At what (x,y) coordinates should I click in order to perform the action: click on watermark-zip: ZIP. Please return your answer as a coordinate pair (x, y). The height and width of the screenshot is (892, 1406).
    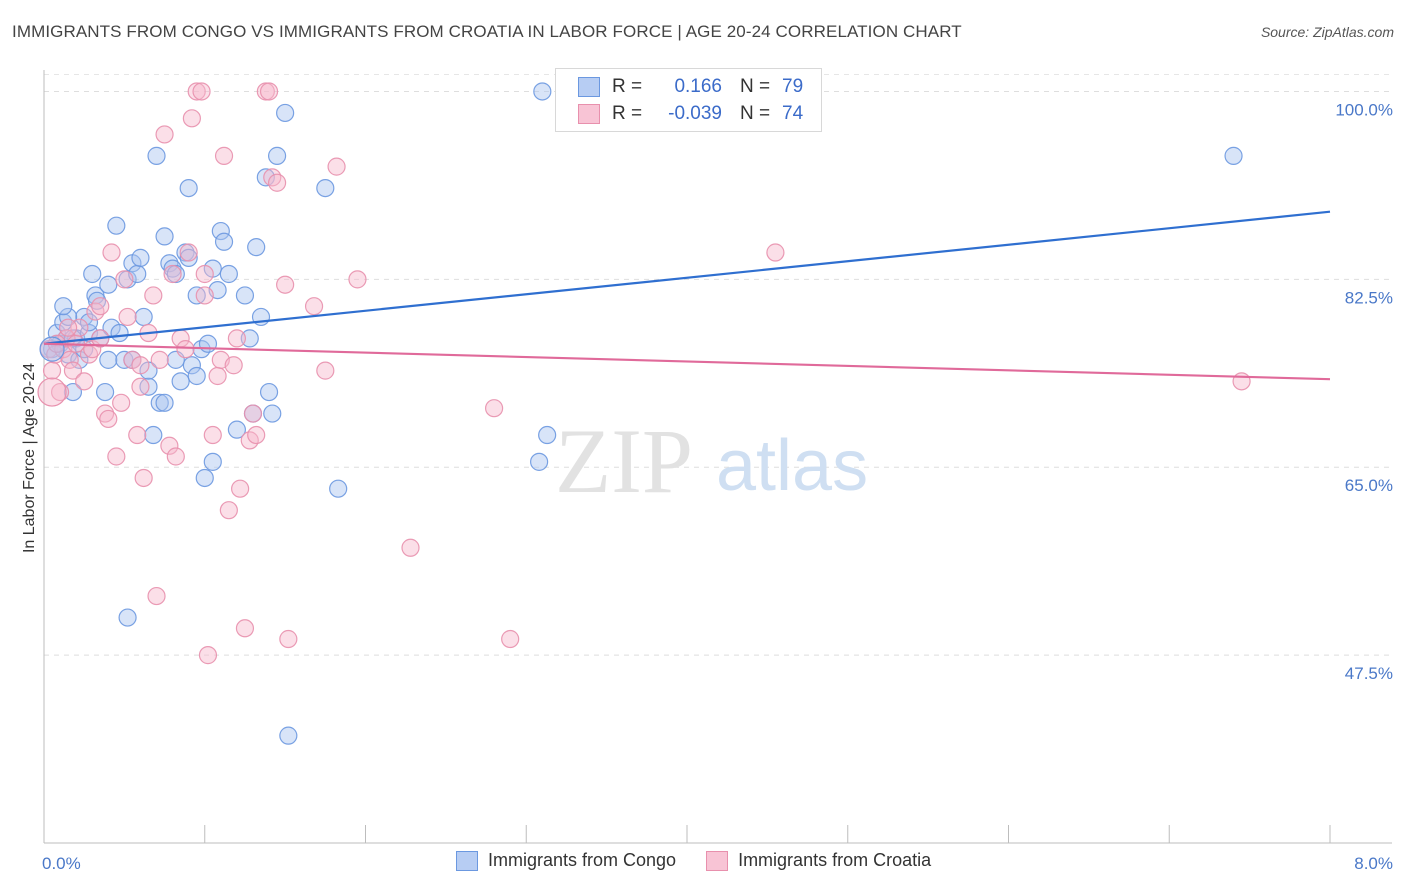
    Looking at the image, I should click on (624, 461).